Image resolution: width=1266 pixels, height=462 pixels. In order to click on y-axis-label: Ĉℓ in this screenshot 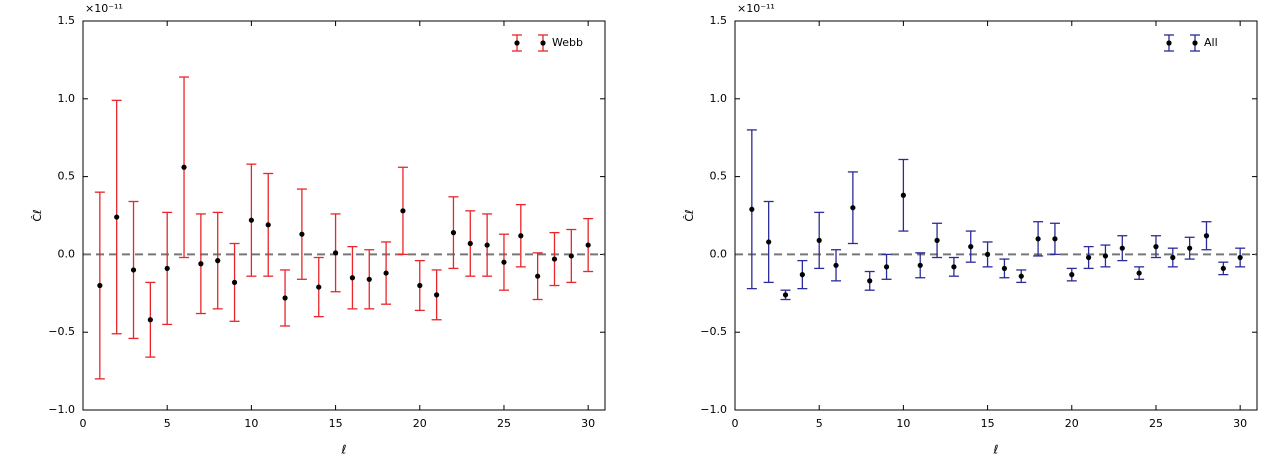, I will do `click(37, 215)`.